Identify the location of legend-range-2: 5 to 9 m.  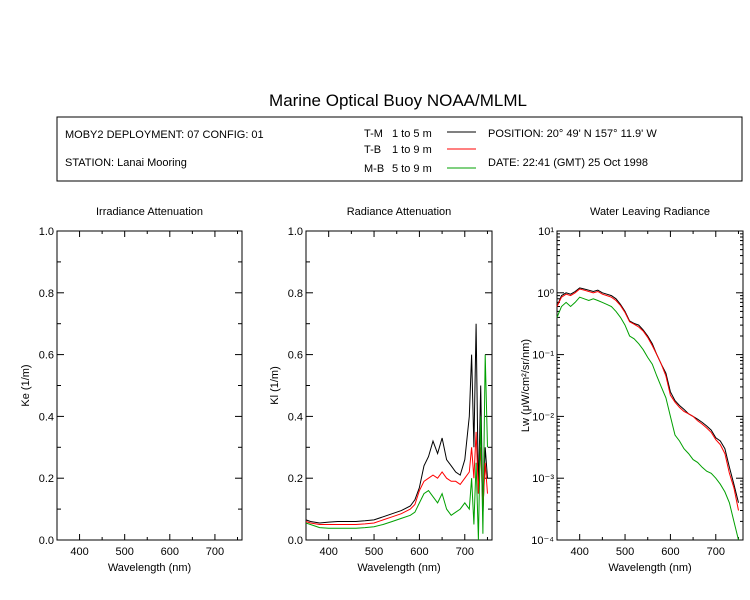
(412, 169).